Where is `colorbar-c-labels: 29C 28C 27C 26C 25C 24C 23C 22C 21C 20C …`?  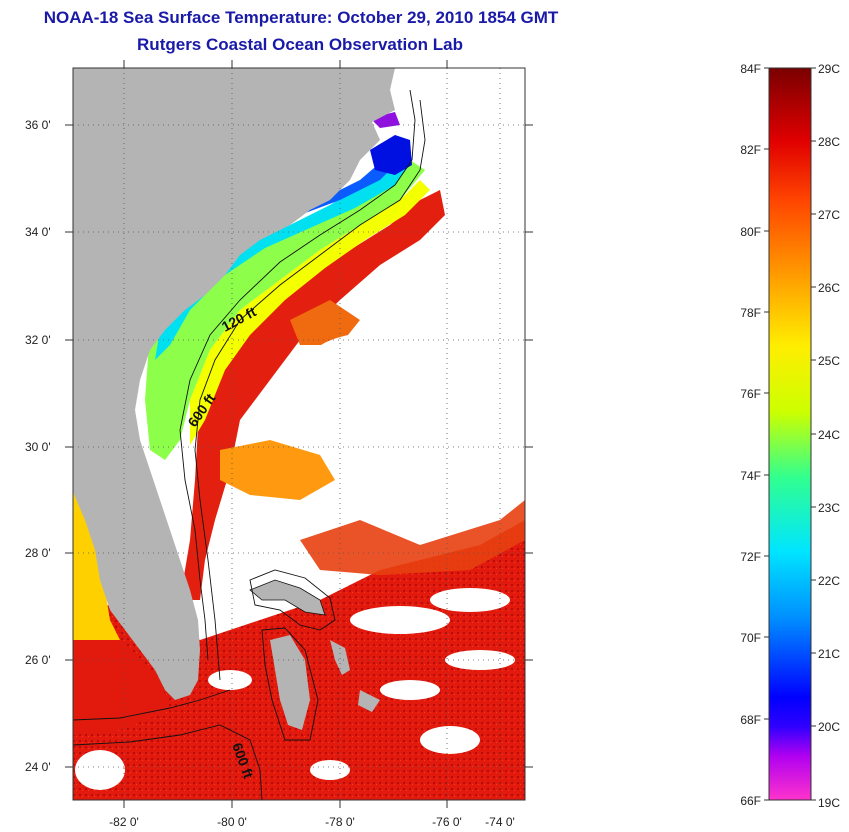 colorbar-c-labels: 29C 28C 27C 26C 25C 24C 23C 22C 21C 20C … is located at coordinates (829, 436).